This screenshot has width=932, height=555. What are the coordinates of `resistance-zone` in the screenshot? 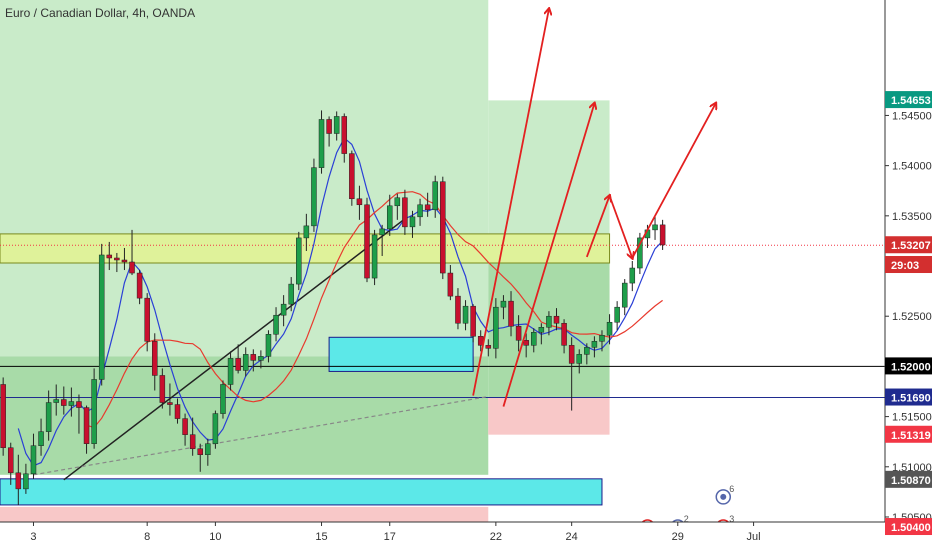 It's located at (305, 248).